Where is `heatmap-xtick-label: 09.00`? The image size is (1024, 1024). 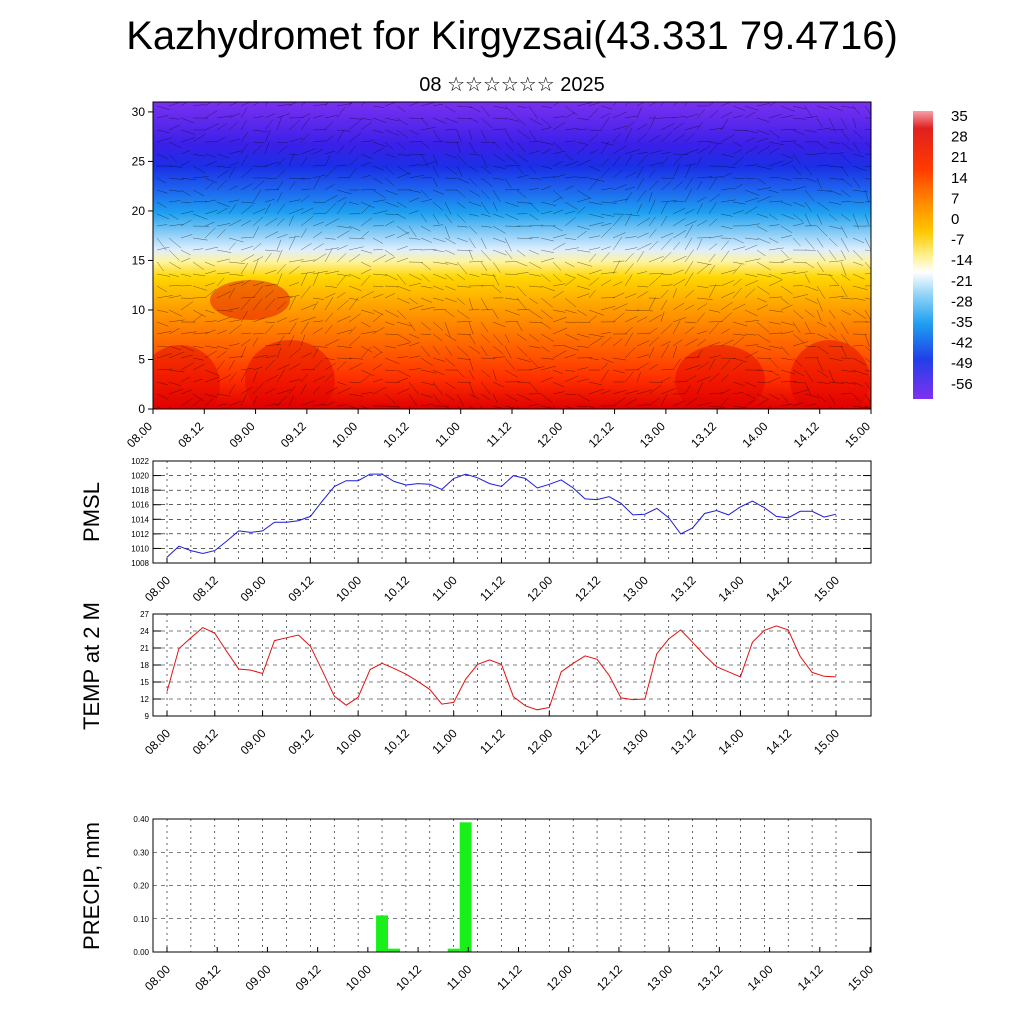 heatmap-xtick-label: 09.00 is located at coordinates (242, 434).